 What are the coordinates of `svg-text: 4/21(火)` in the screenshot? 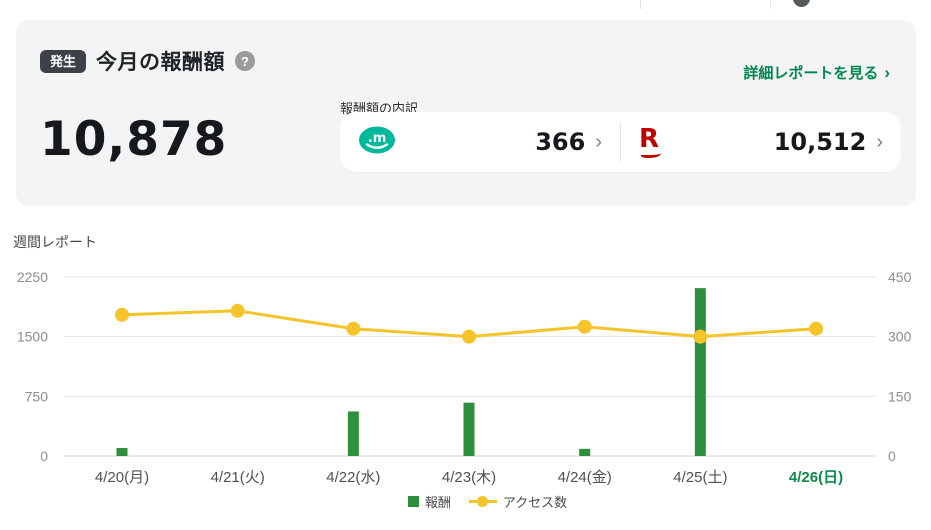 It's located at (238, 477).